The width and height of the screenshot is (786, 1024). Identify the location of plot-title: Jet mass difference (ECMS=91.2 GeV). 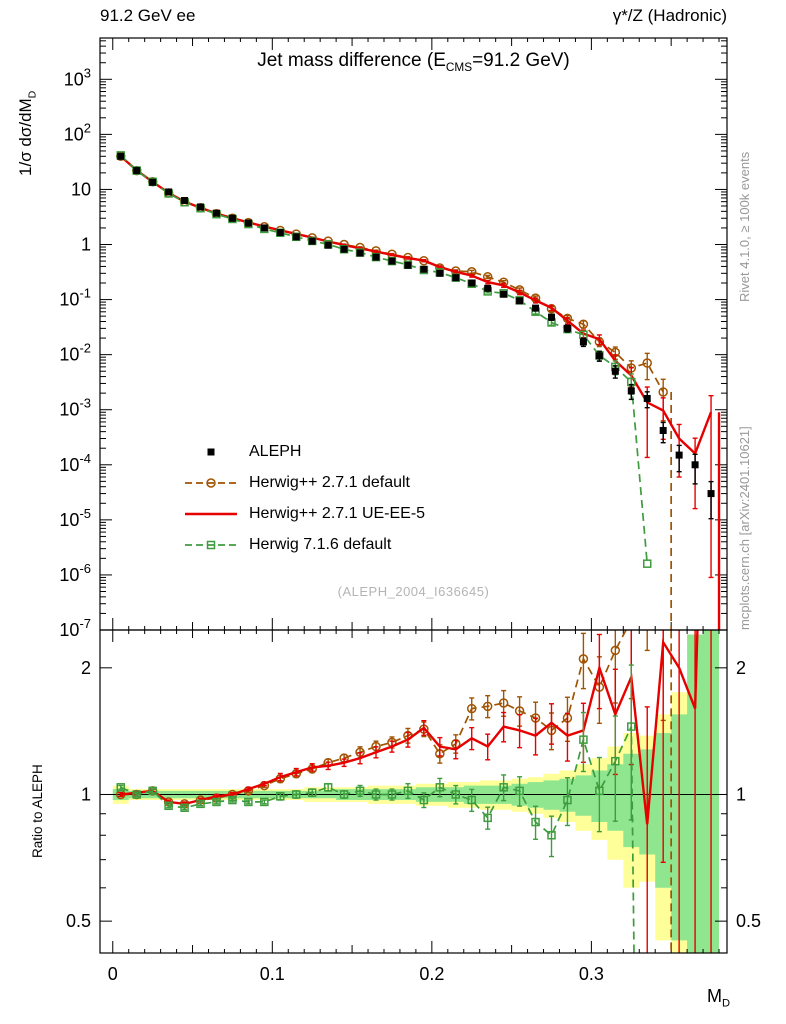
(413, 62).